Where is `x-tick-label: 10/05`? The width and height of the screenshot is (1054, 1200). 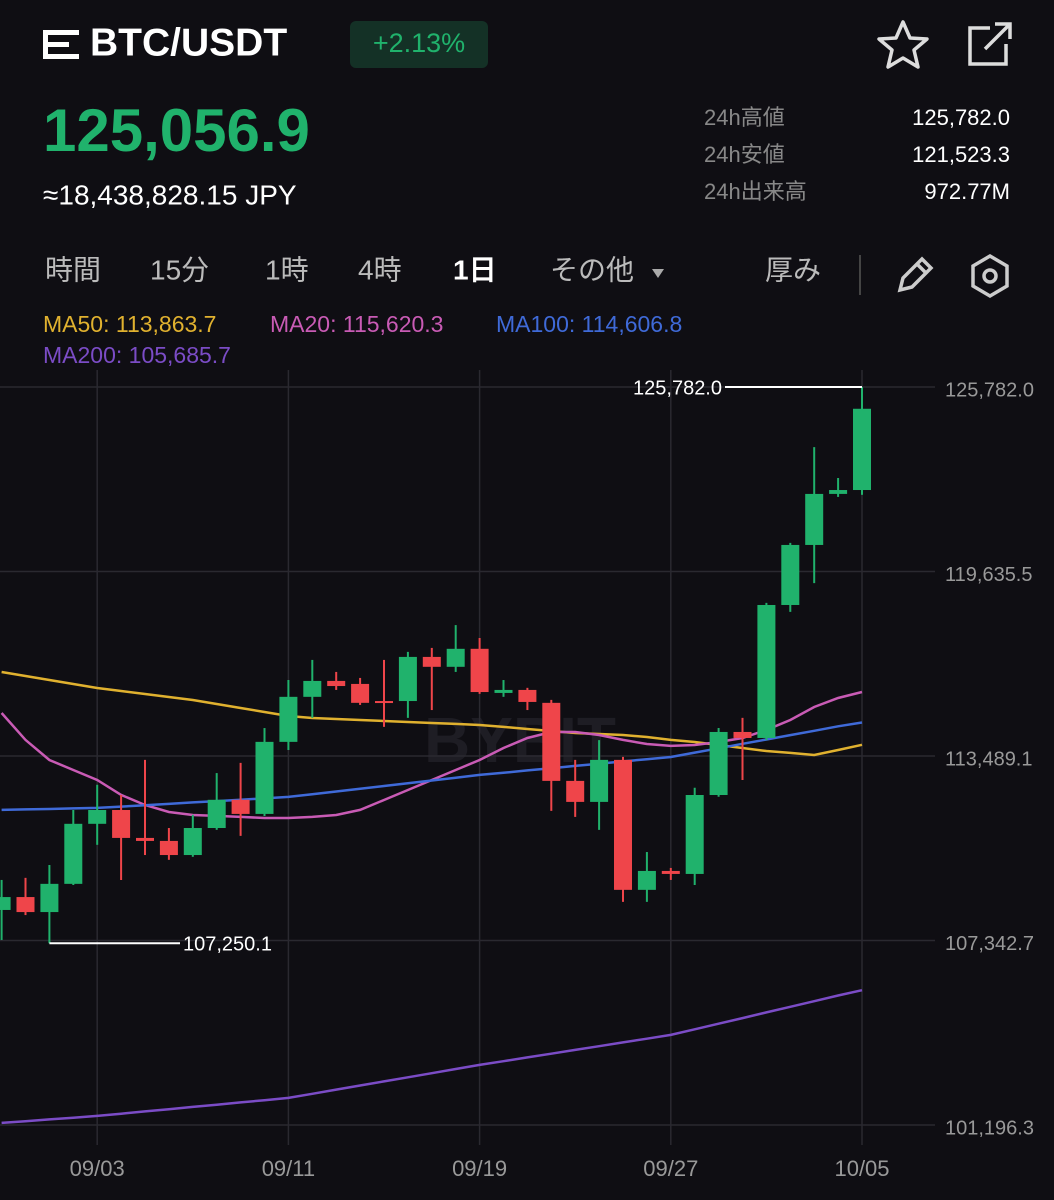
x-tick-label: 10/05 is located at coordinates (861, 1168).